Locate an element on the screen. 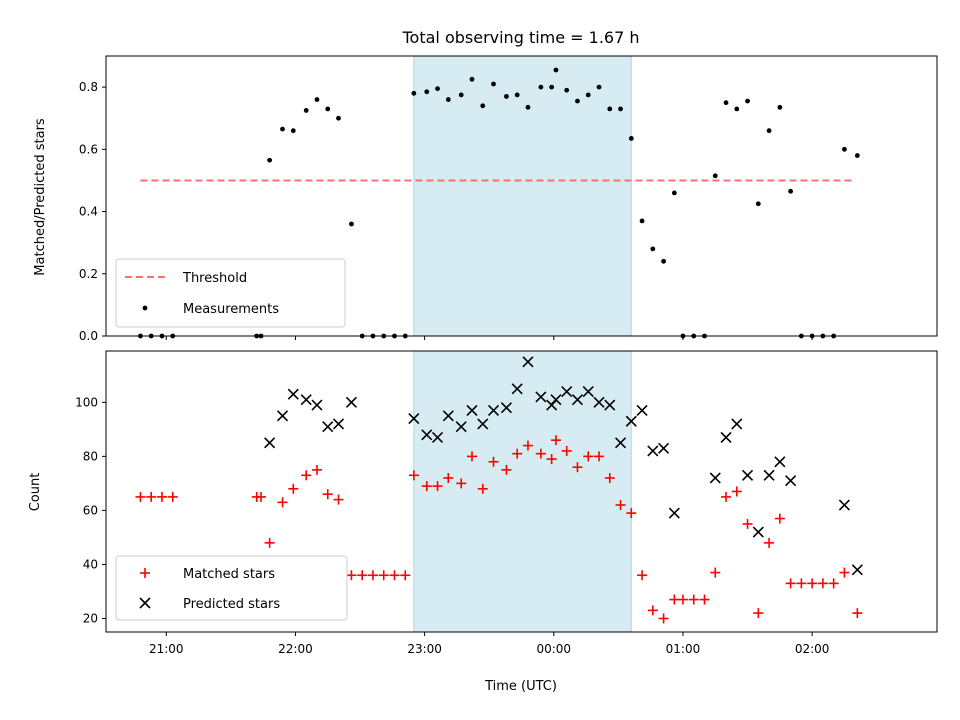 The image size is (960, 720). count-legend: Matched stars Predicted stars is located at coordinates (231, 588).